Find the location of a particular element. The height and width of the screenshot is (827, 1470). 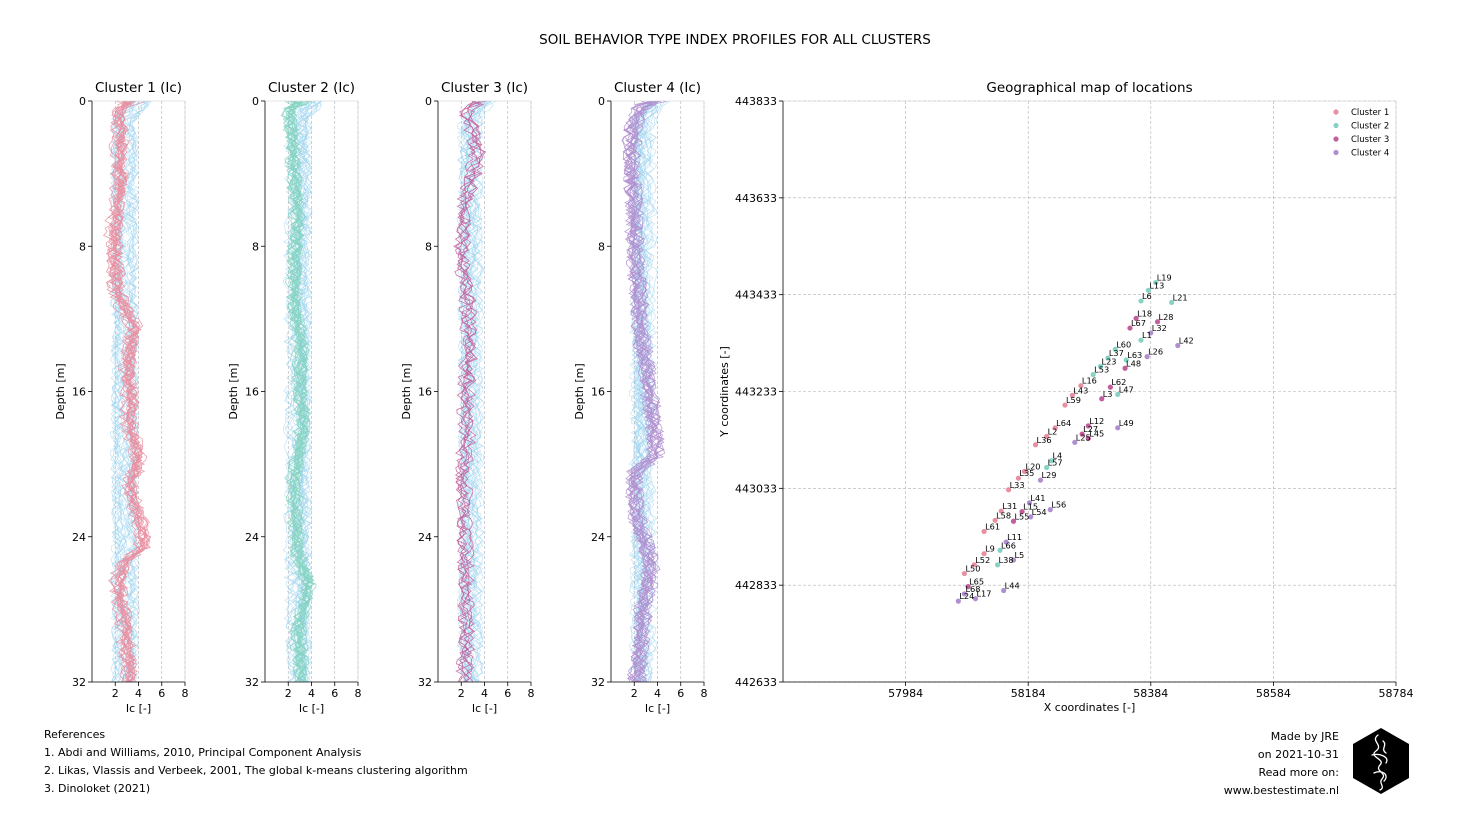

location-label: L12 is located at coordinates (1096, 421).